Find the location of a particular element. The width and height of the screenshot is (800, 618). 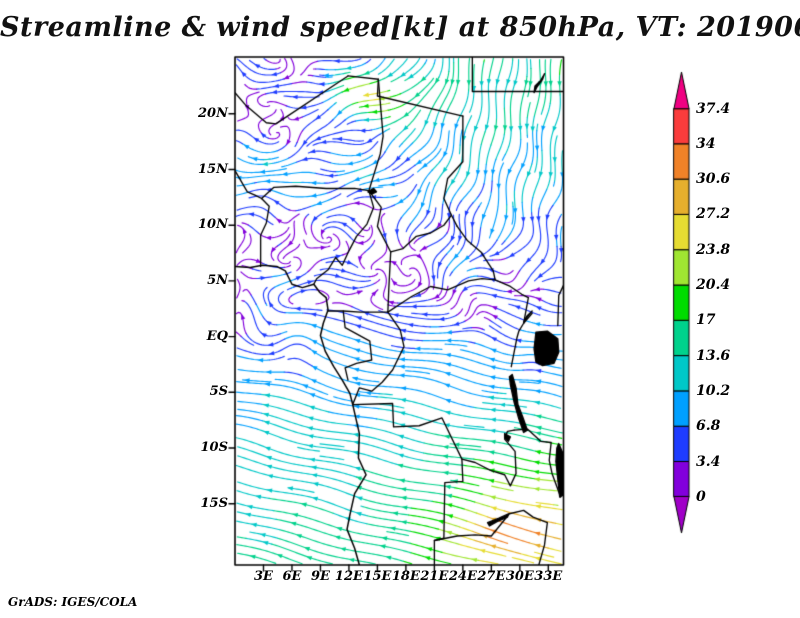

colorbar-tick-label: 0 is located at coordinates (701, 496).